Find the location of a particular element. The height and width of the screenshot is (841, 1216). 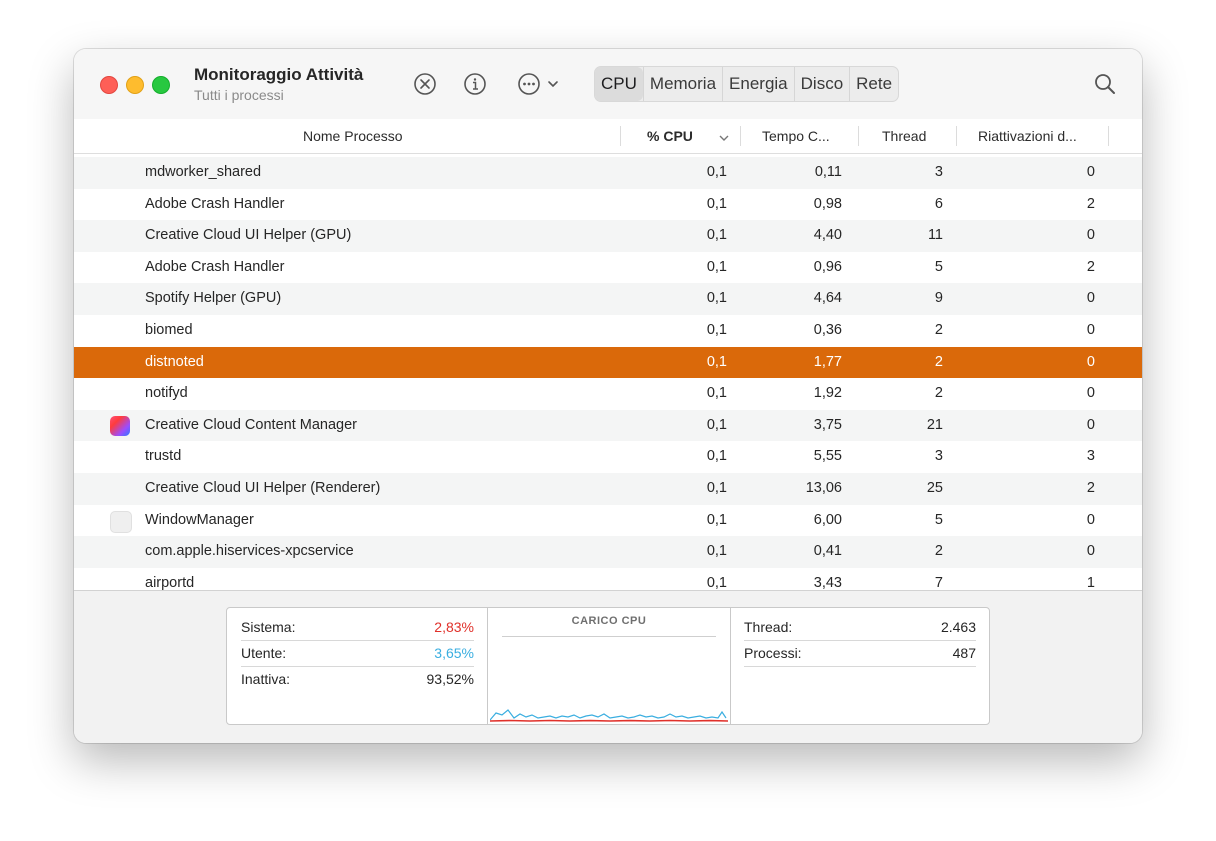

table-row: WindowManager 0,1 6,00 5 0 is located at coordinates (608, 521).